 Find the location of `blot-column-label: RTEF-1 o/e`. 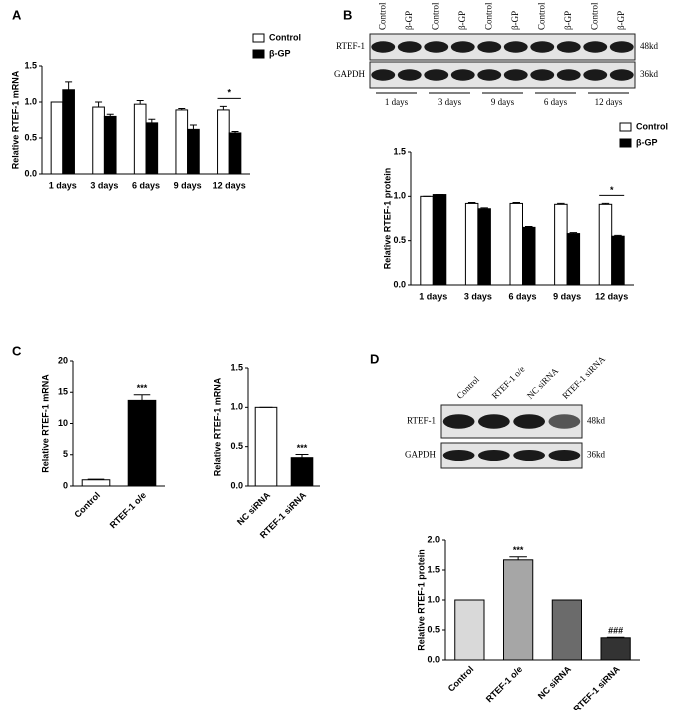

blot-column-label: RTEF-1 o/e is located at coordinates (508, 382).